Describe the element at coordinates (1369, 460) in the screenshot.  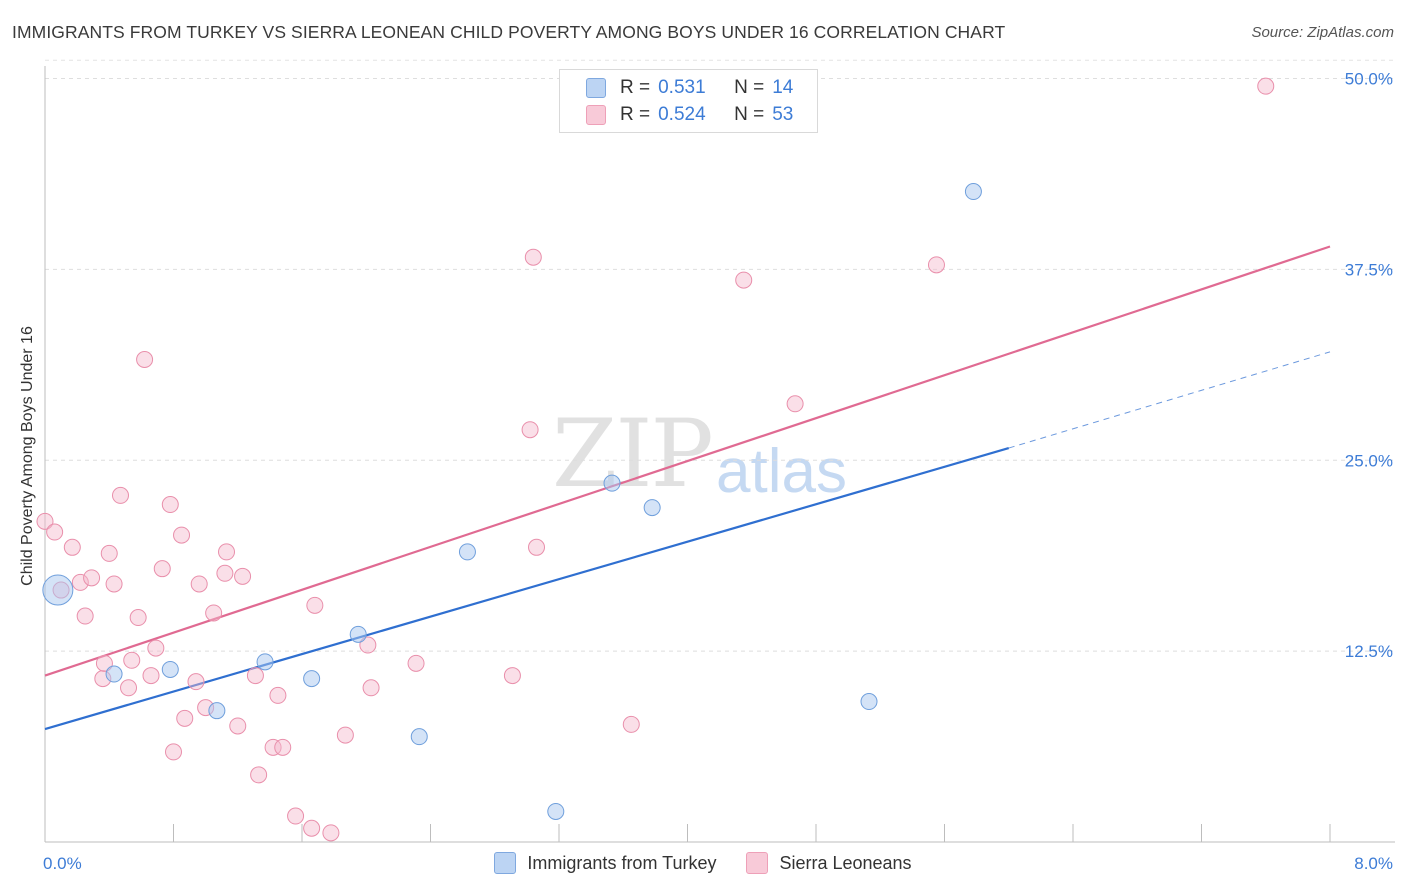
I see `y-tick-label: 25.0%` at that location.